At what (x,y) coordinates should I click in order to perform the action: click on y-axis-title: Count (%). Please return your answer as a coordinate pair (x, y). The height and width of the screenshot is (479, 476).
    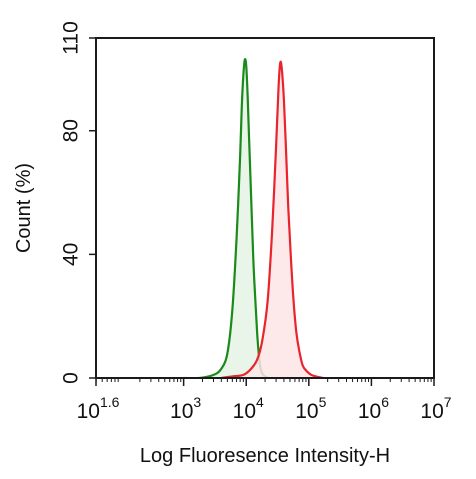
    Looking at the image, I should click on (24, 208).